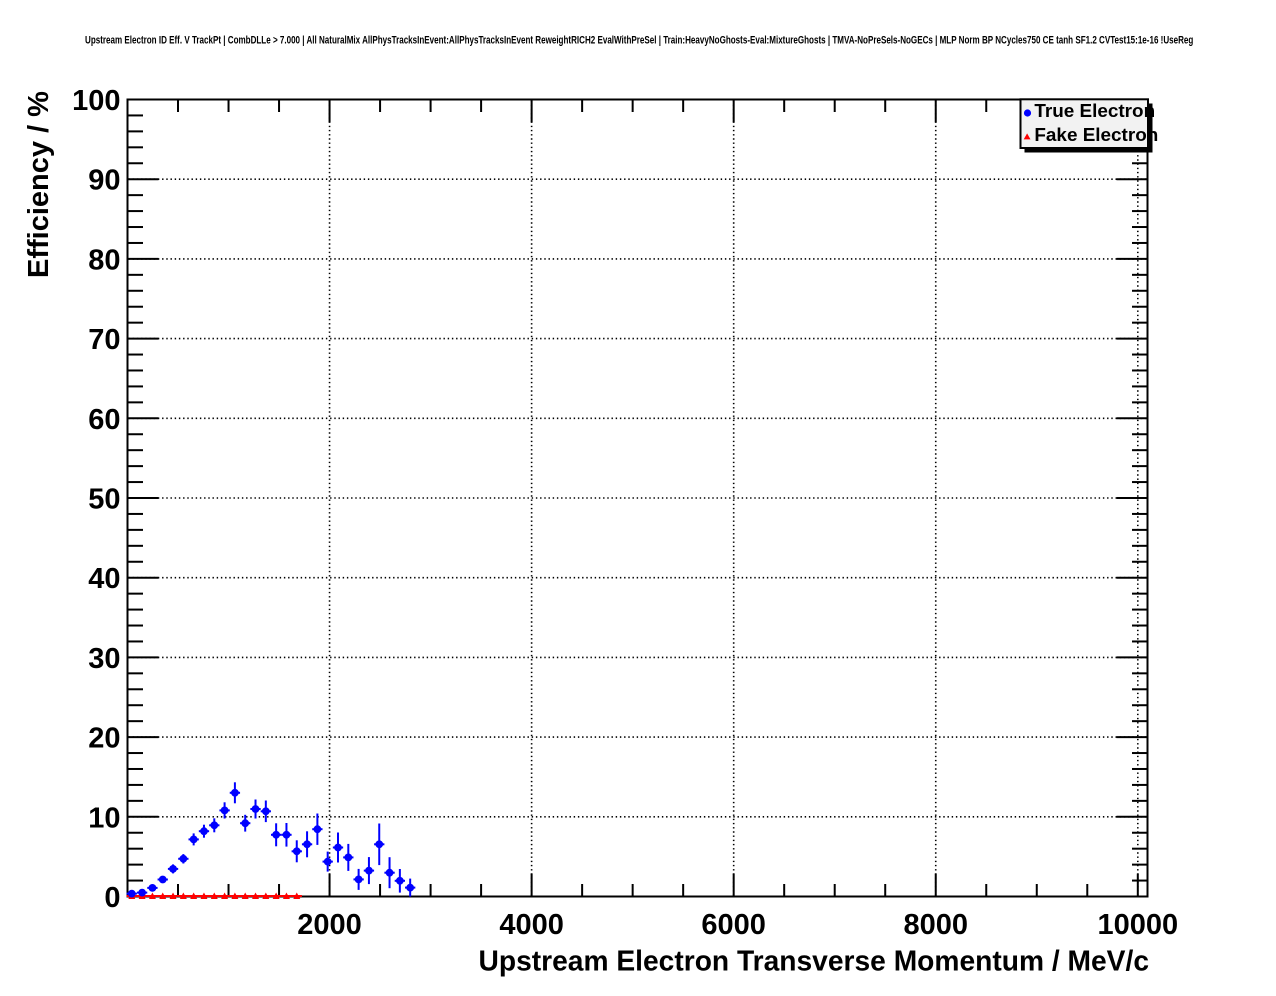 The image size is (1276, 996). I want to click on svg-text: 4000, so click(531, 925).